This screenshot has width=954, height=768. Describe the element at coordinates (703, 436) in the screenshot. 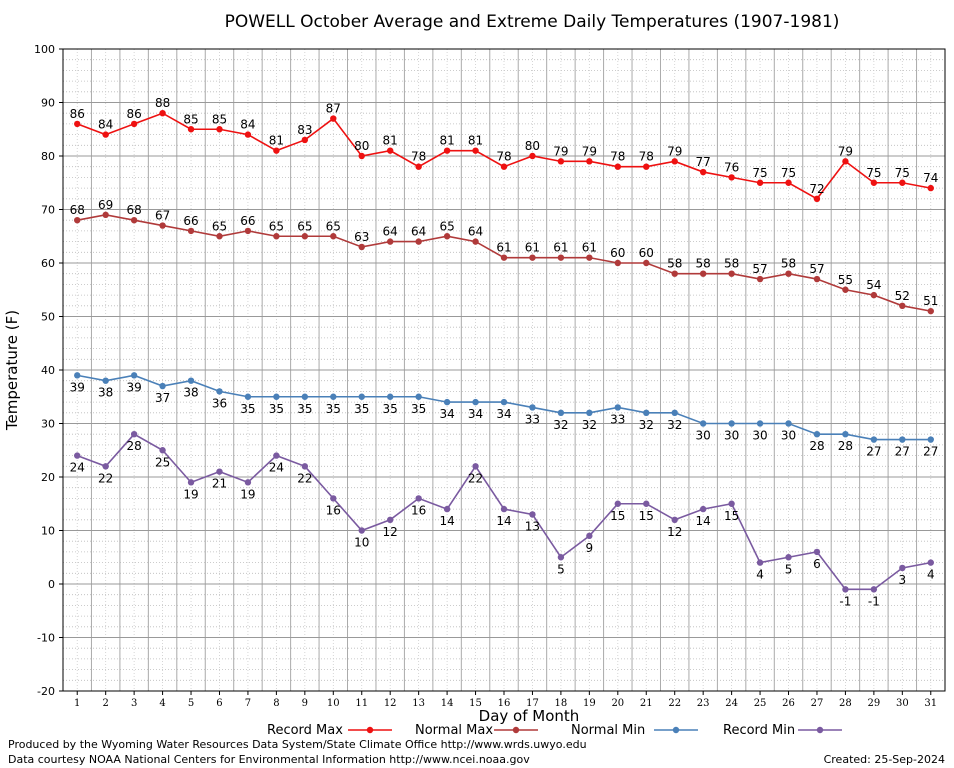

I see `data-label: 30` at that location.